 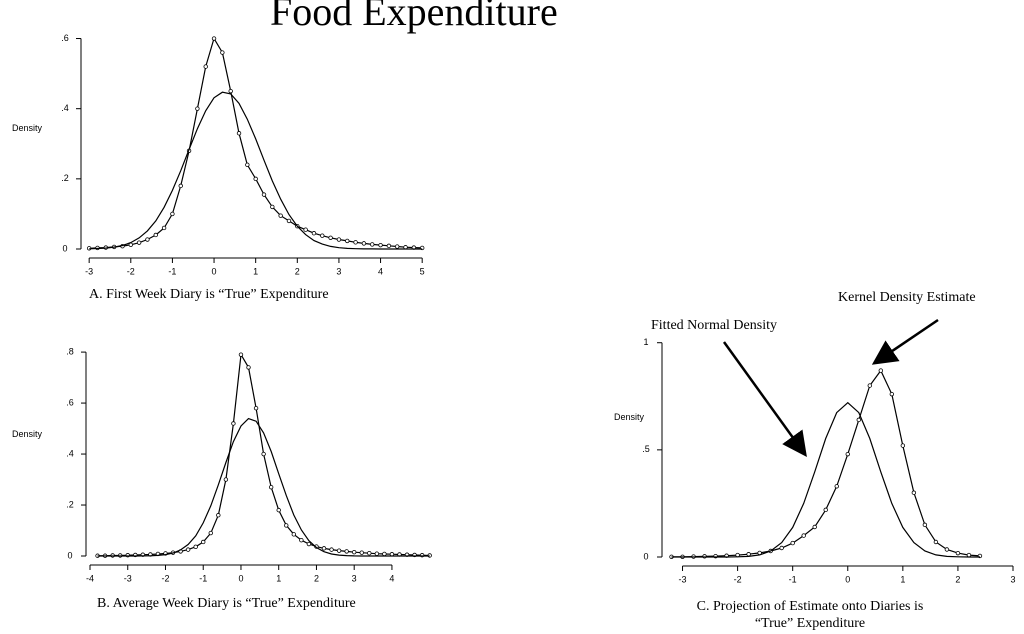 What do you see at coordinates (65, 38) in the screenshot?
I see `y-tick-label: .6` at bounding box center [65, 38].